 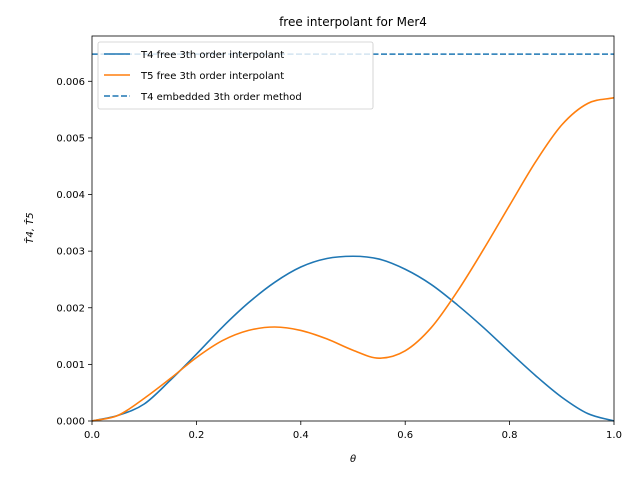 What do you see at coordinates (70, 252) in the screenshot?
I see `y-tick-label: 0.003` at bounding box center [70, 252].